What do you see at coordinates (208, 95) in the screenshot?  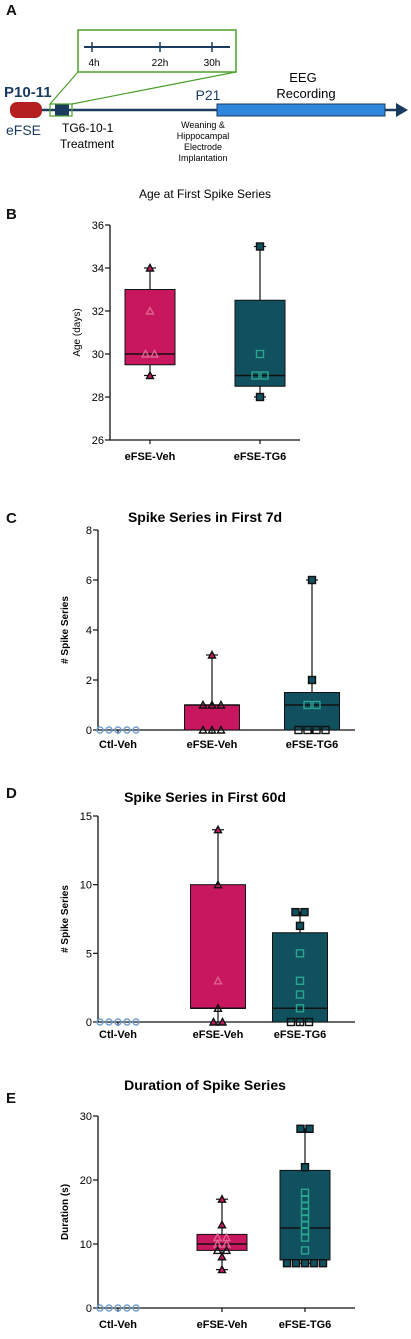 I see `p21-label: P21` at bounding box center [208, 95].